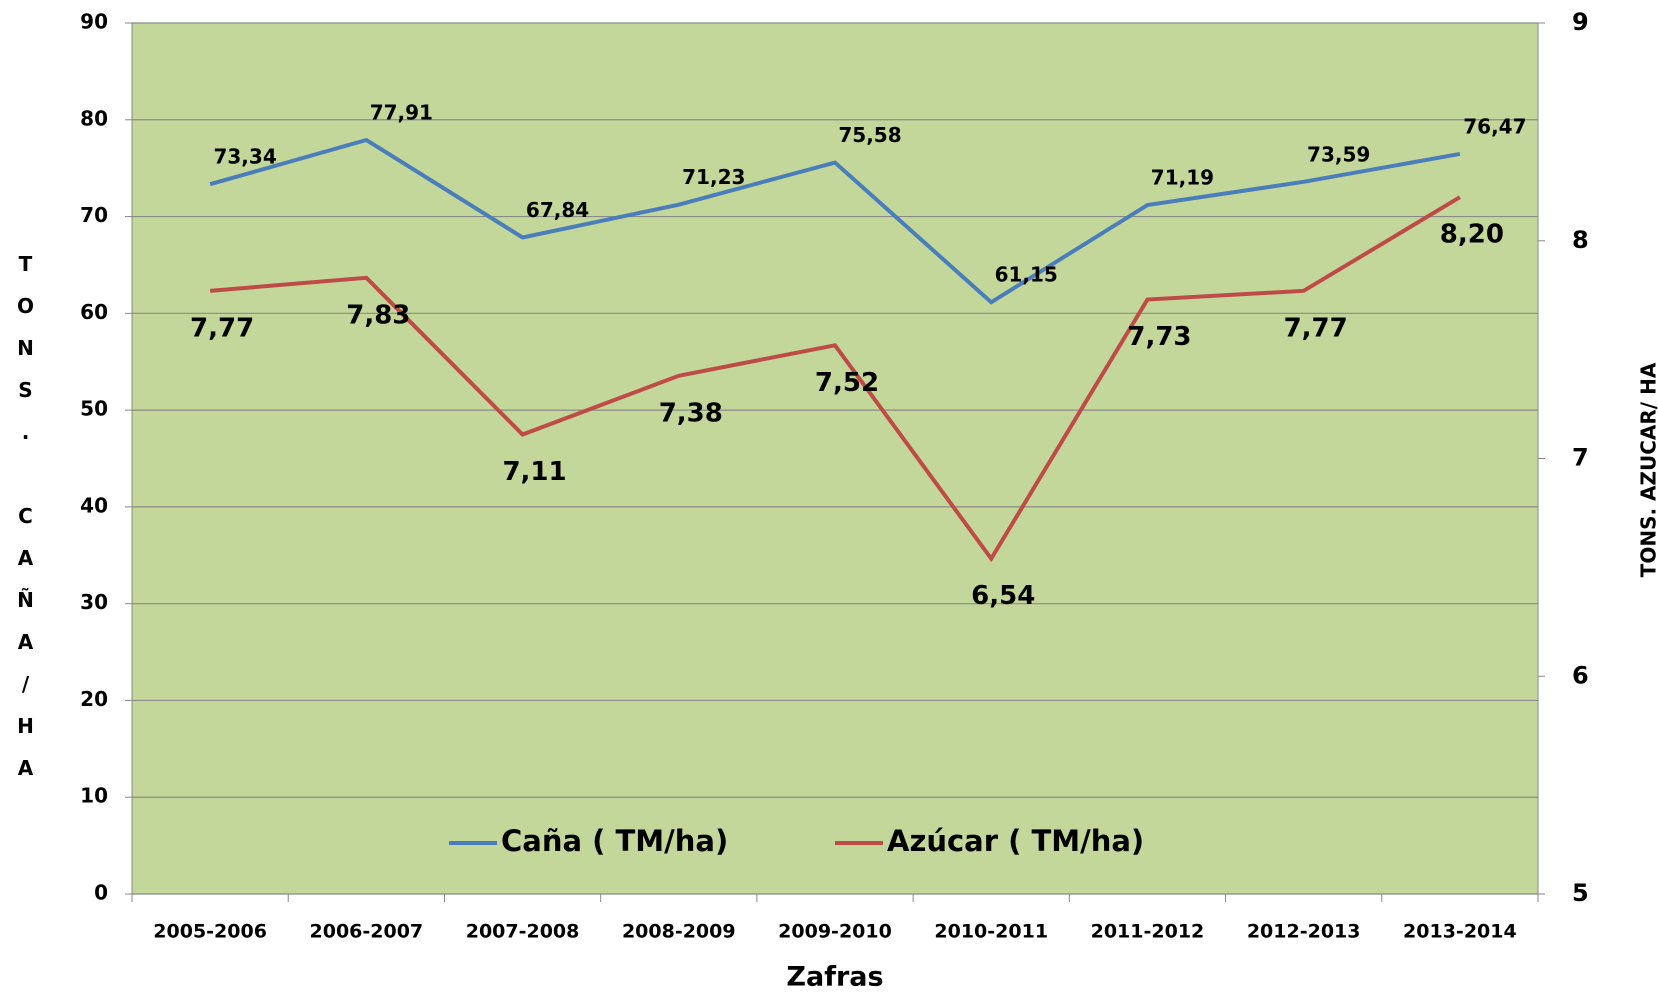  What do you see at coordinates (1472, 235) in the screenshot?
I see `data-label: 8,20` at bounding box center [1472, 235].